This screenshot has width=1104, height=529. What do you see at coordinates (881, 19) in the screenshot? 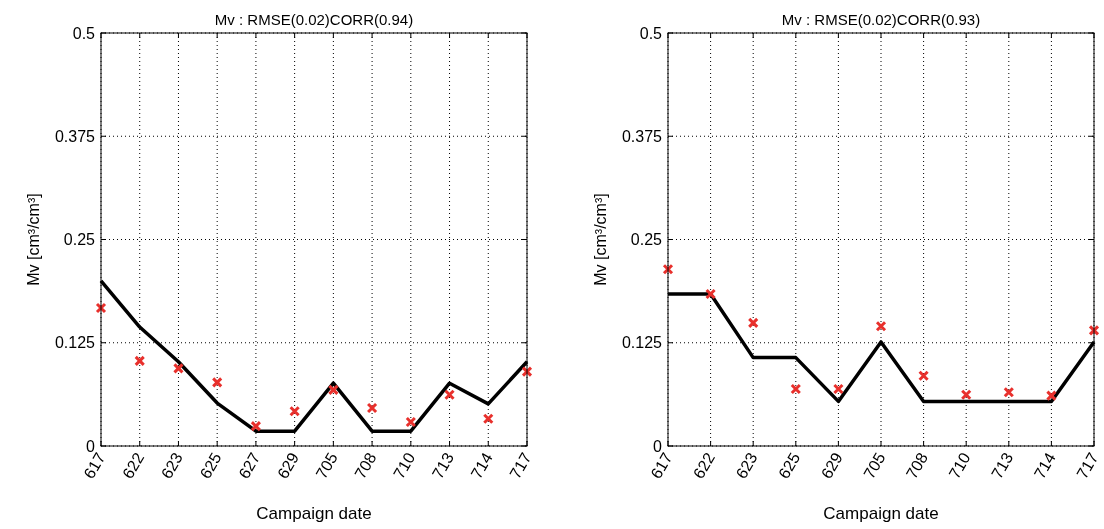
I see `chart-title: Mv : RMSE(0.02)CORR(0.93)` at bounding box center [881, 19].